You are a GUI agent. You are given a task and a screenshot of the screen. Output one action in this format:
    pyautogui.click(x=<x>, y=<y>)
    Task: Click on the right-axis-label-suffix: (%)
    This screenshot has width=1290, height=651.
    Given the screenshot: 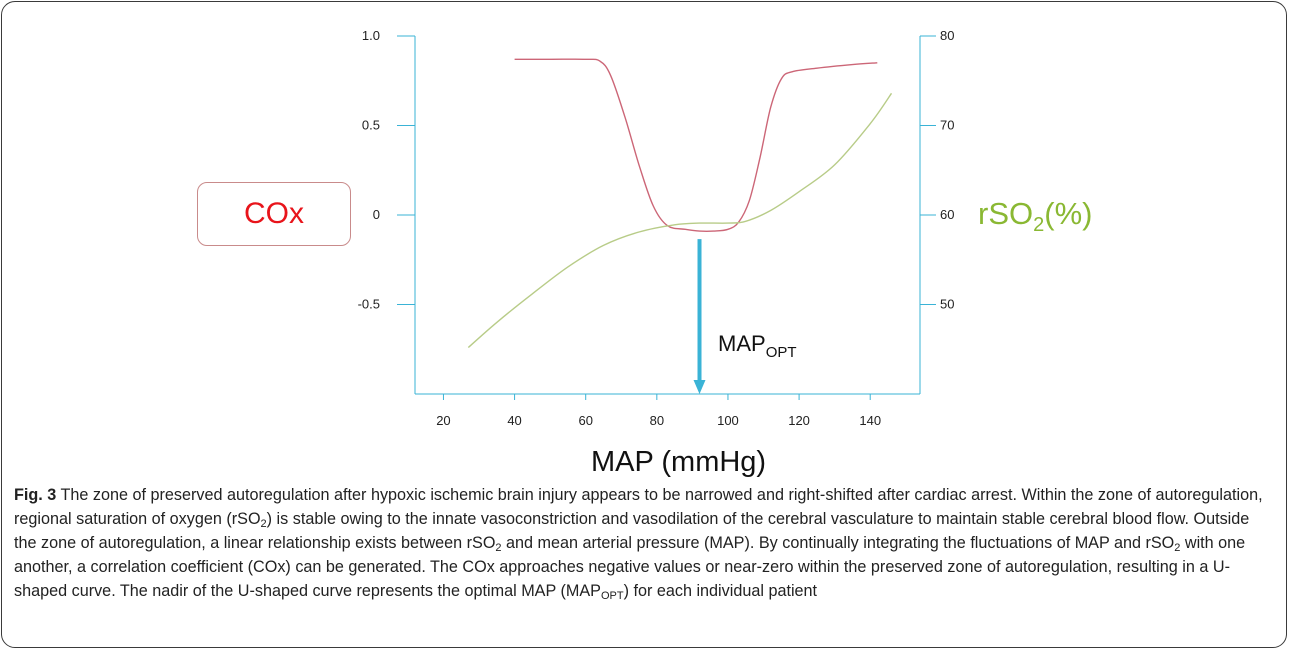 What is the action you would take?
    pyautogui.click(x=1068, y=213)
    